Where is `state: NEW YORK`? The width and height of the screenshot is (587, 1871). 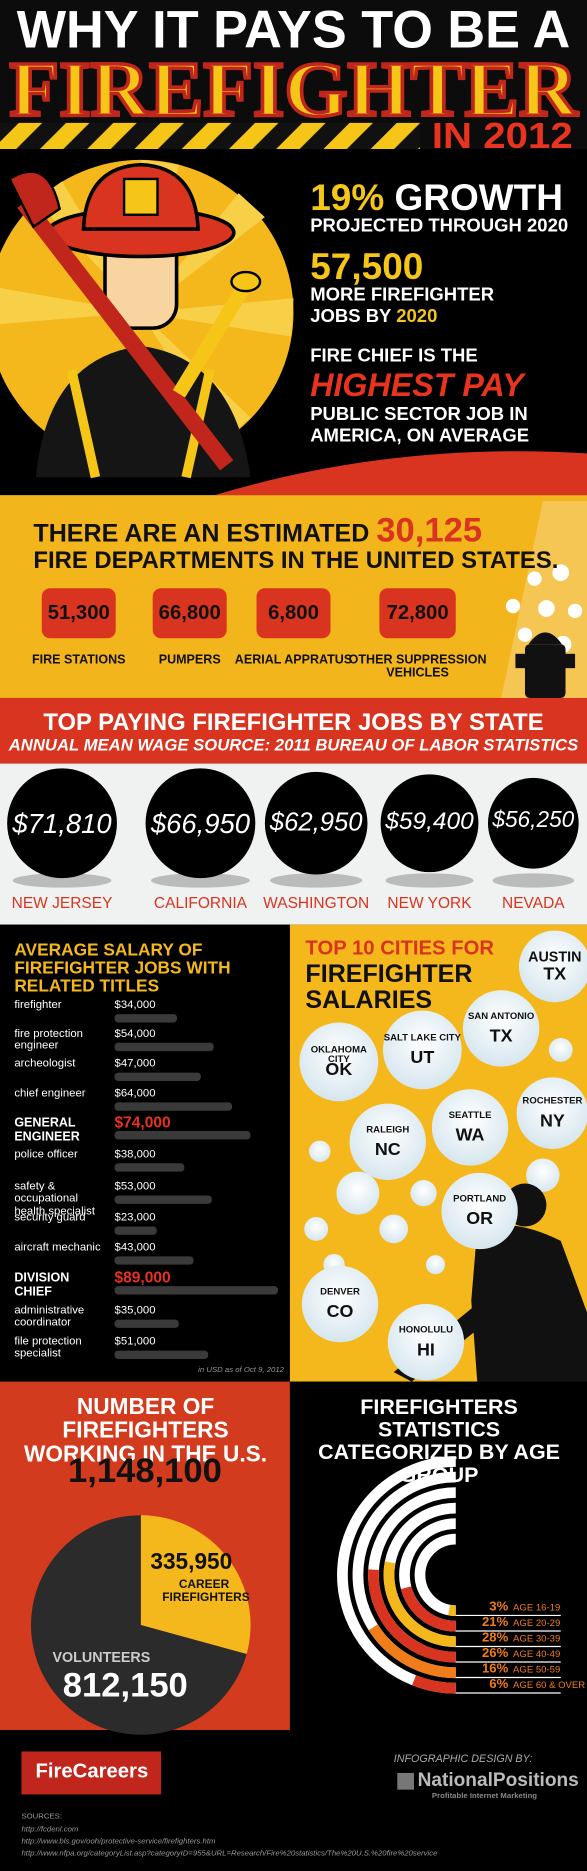 state: NEW YORK is located at coordinates (429, 902).